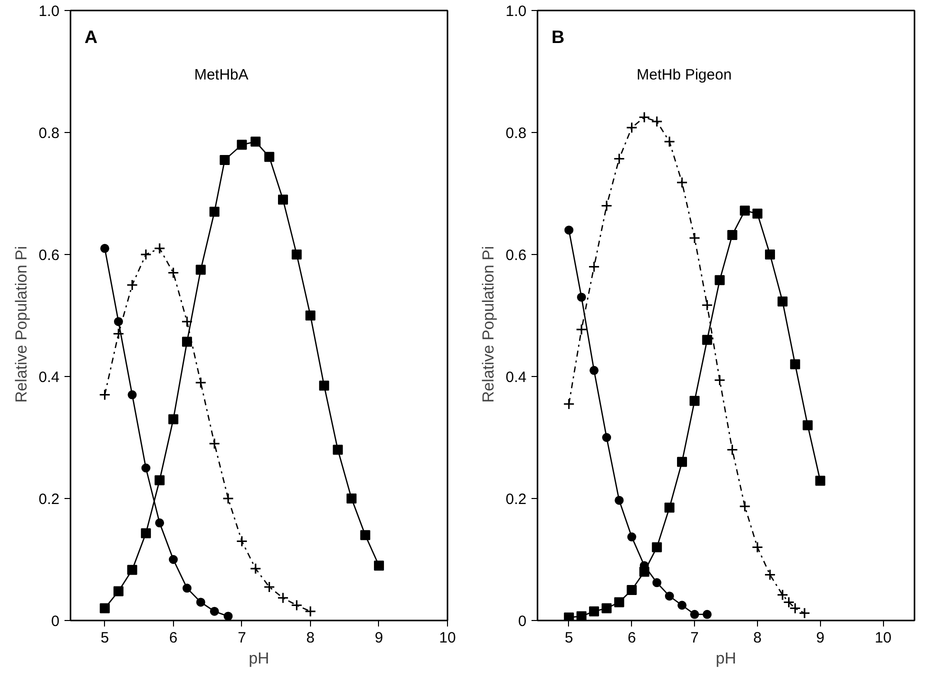 The height and width of the screenshot is (675, 935). What do you see at coordinates (516, 499) in the screenshot?
I see `y-tick-label: 0.2` at bounding box center [516, 499].